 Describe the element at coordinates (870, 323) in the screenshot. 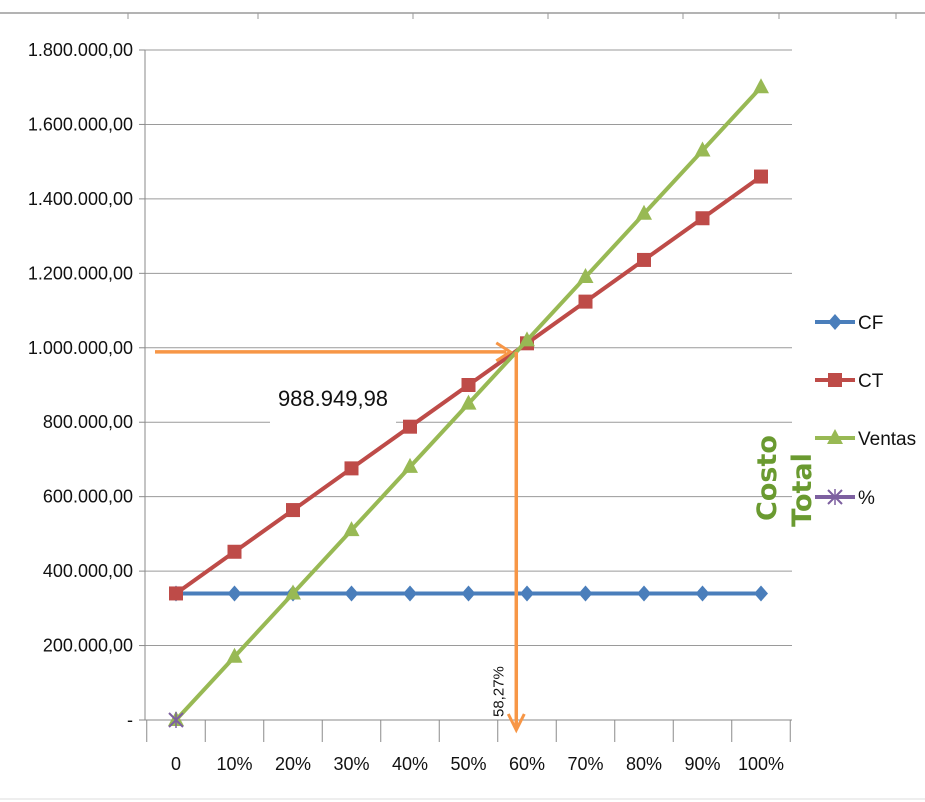

I see `legend-label: CF` at that location.